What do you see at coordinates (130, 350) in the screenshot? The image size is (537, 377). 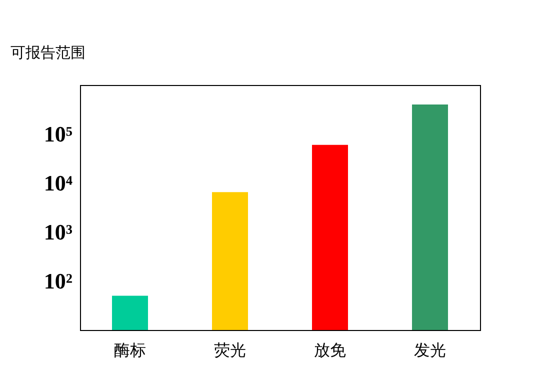 I see `x-tick-label: 酶标` at bounding box center [130, 350].